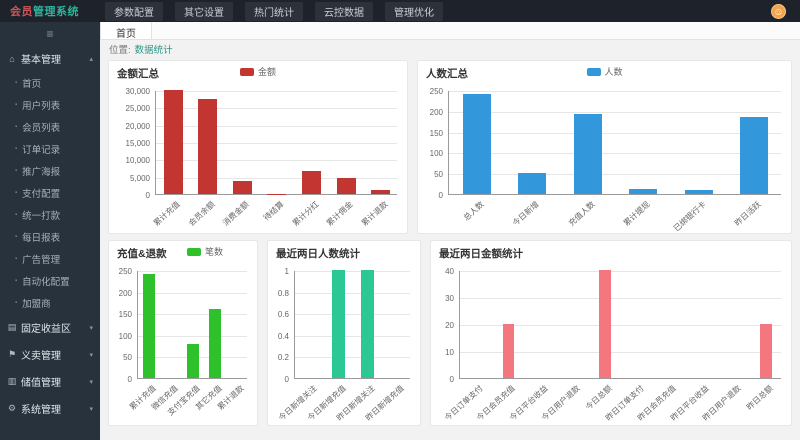 Image resolution: width=800 pixels, height=440 pixels. What do you see at coordinates (50, 408) in the screenshot?
I see `sidebar-group-gear: ⚙ 系统管理 ▾` at bounding box center [50, 408].